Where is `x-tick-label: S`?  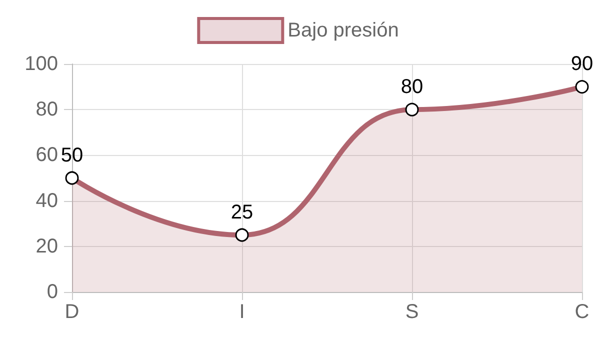
x-tick-label: S is located at coordinates (412, 312).